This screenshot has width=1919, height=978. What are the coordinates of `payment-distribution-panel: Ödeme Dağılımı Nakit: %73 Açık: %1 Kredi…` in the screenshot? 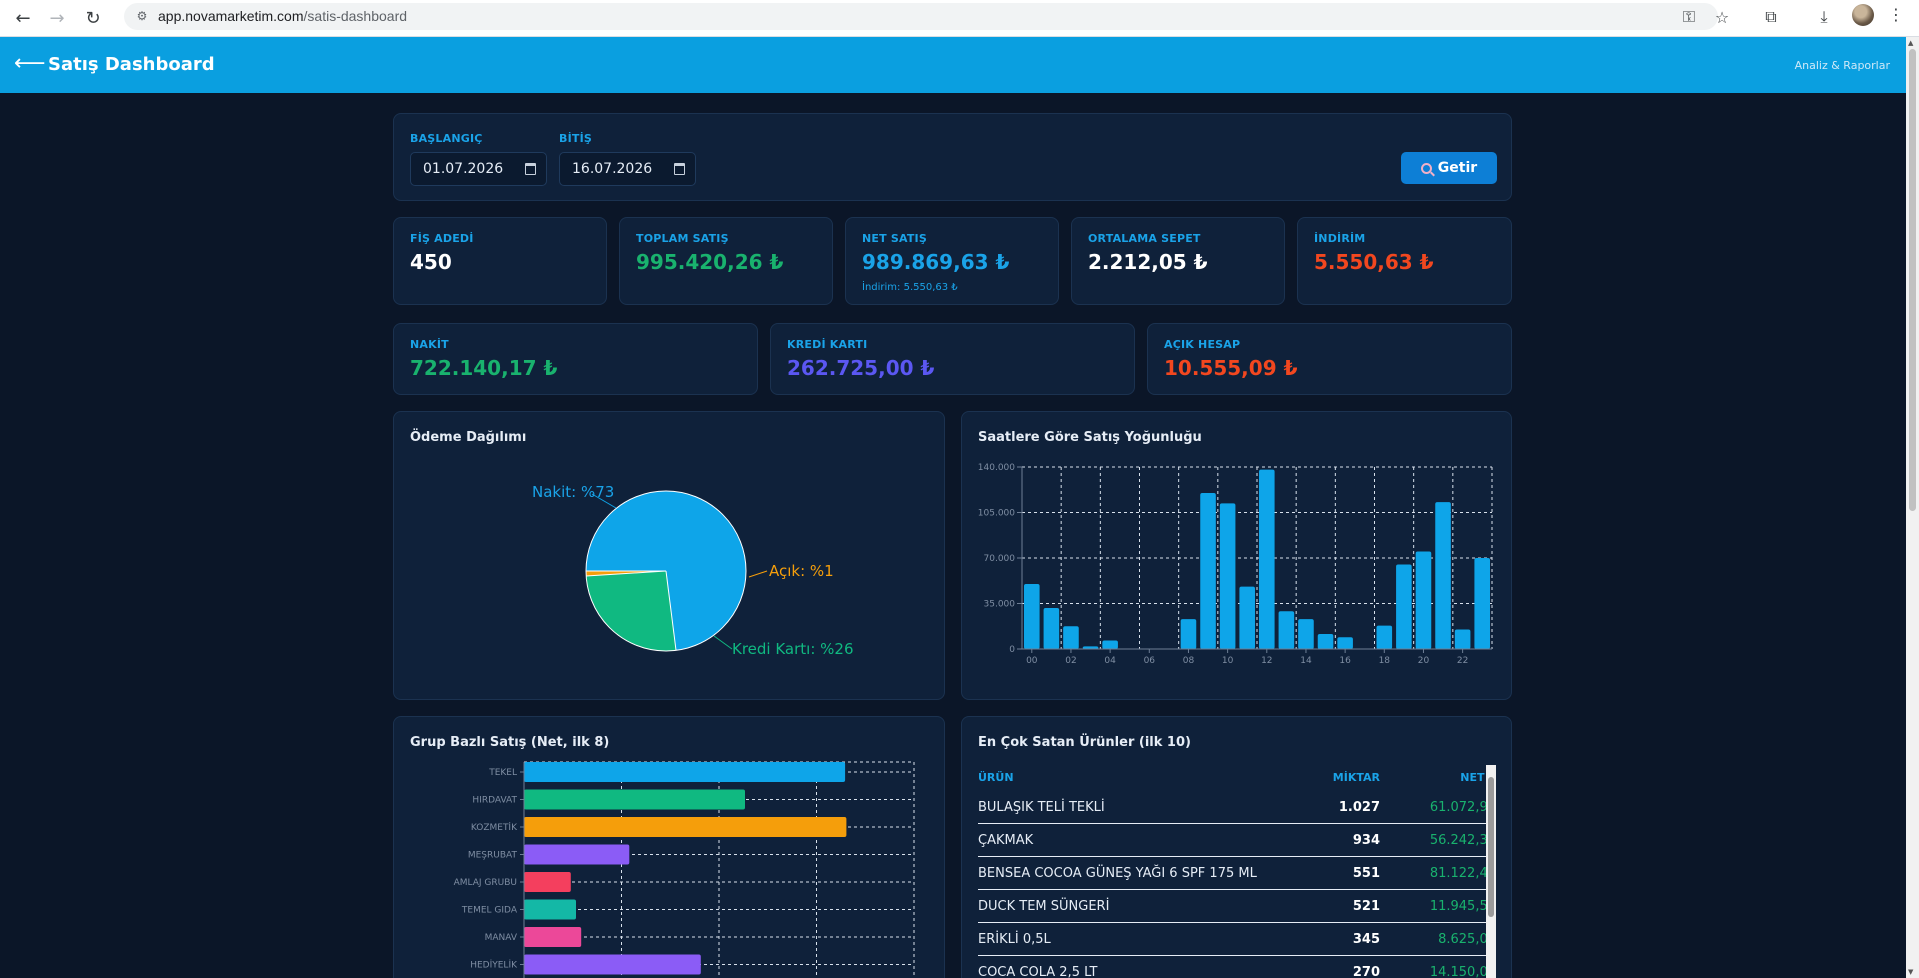 It's located at (669, 555).